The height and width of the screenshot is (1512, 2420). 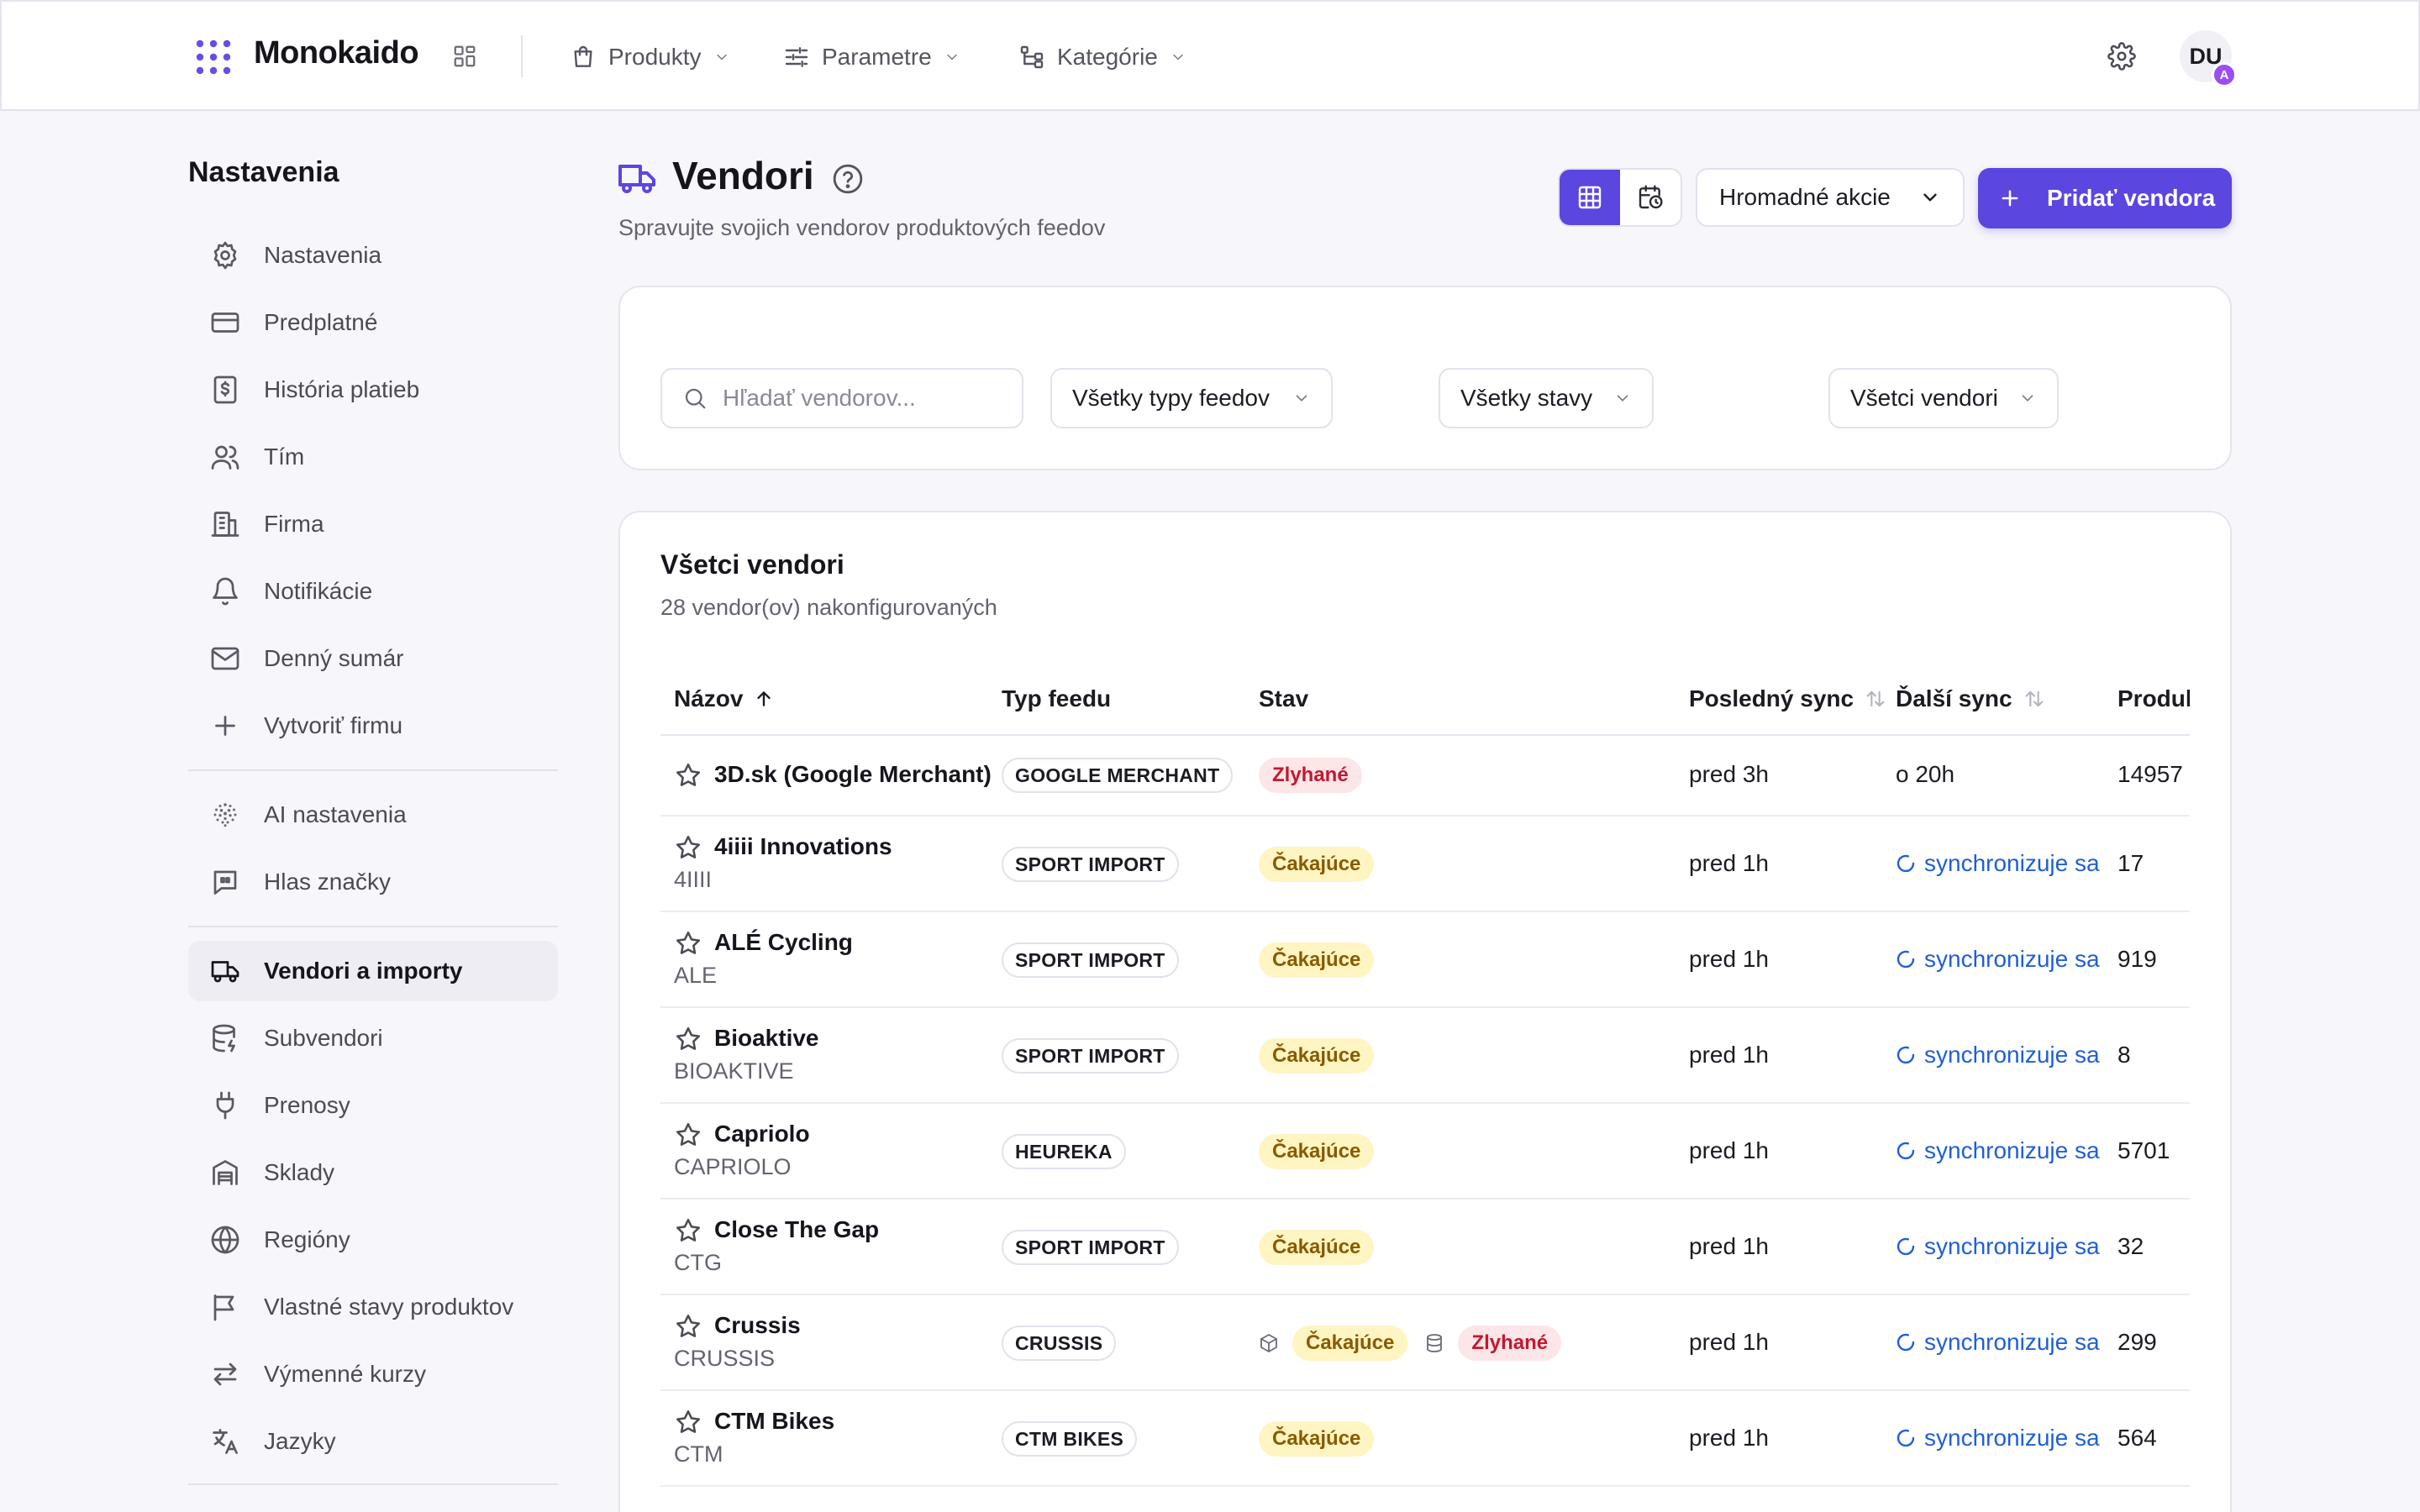 I want to click on apps-grid-icon, so click(x=465, y=56).